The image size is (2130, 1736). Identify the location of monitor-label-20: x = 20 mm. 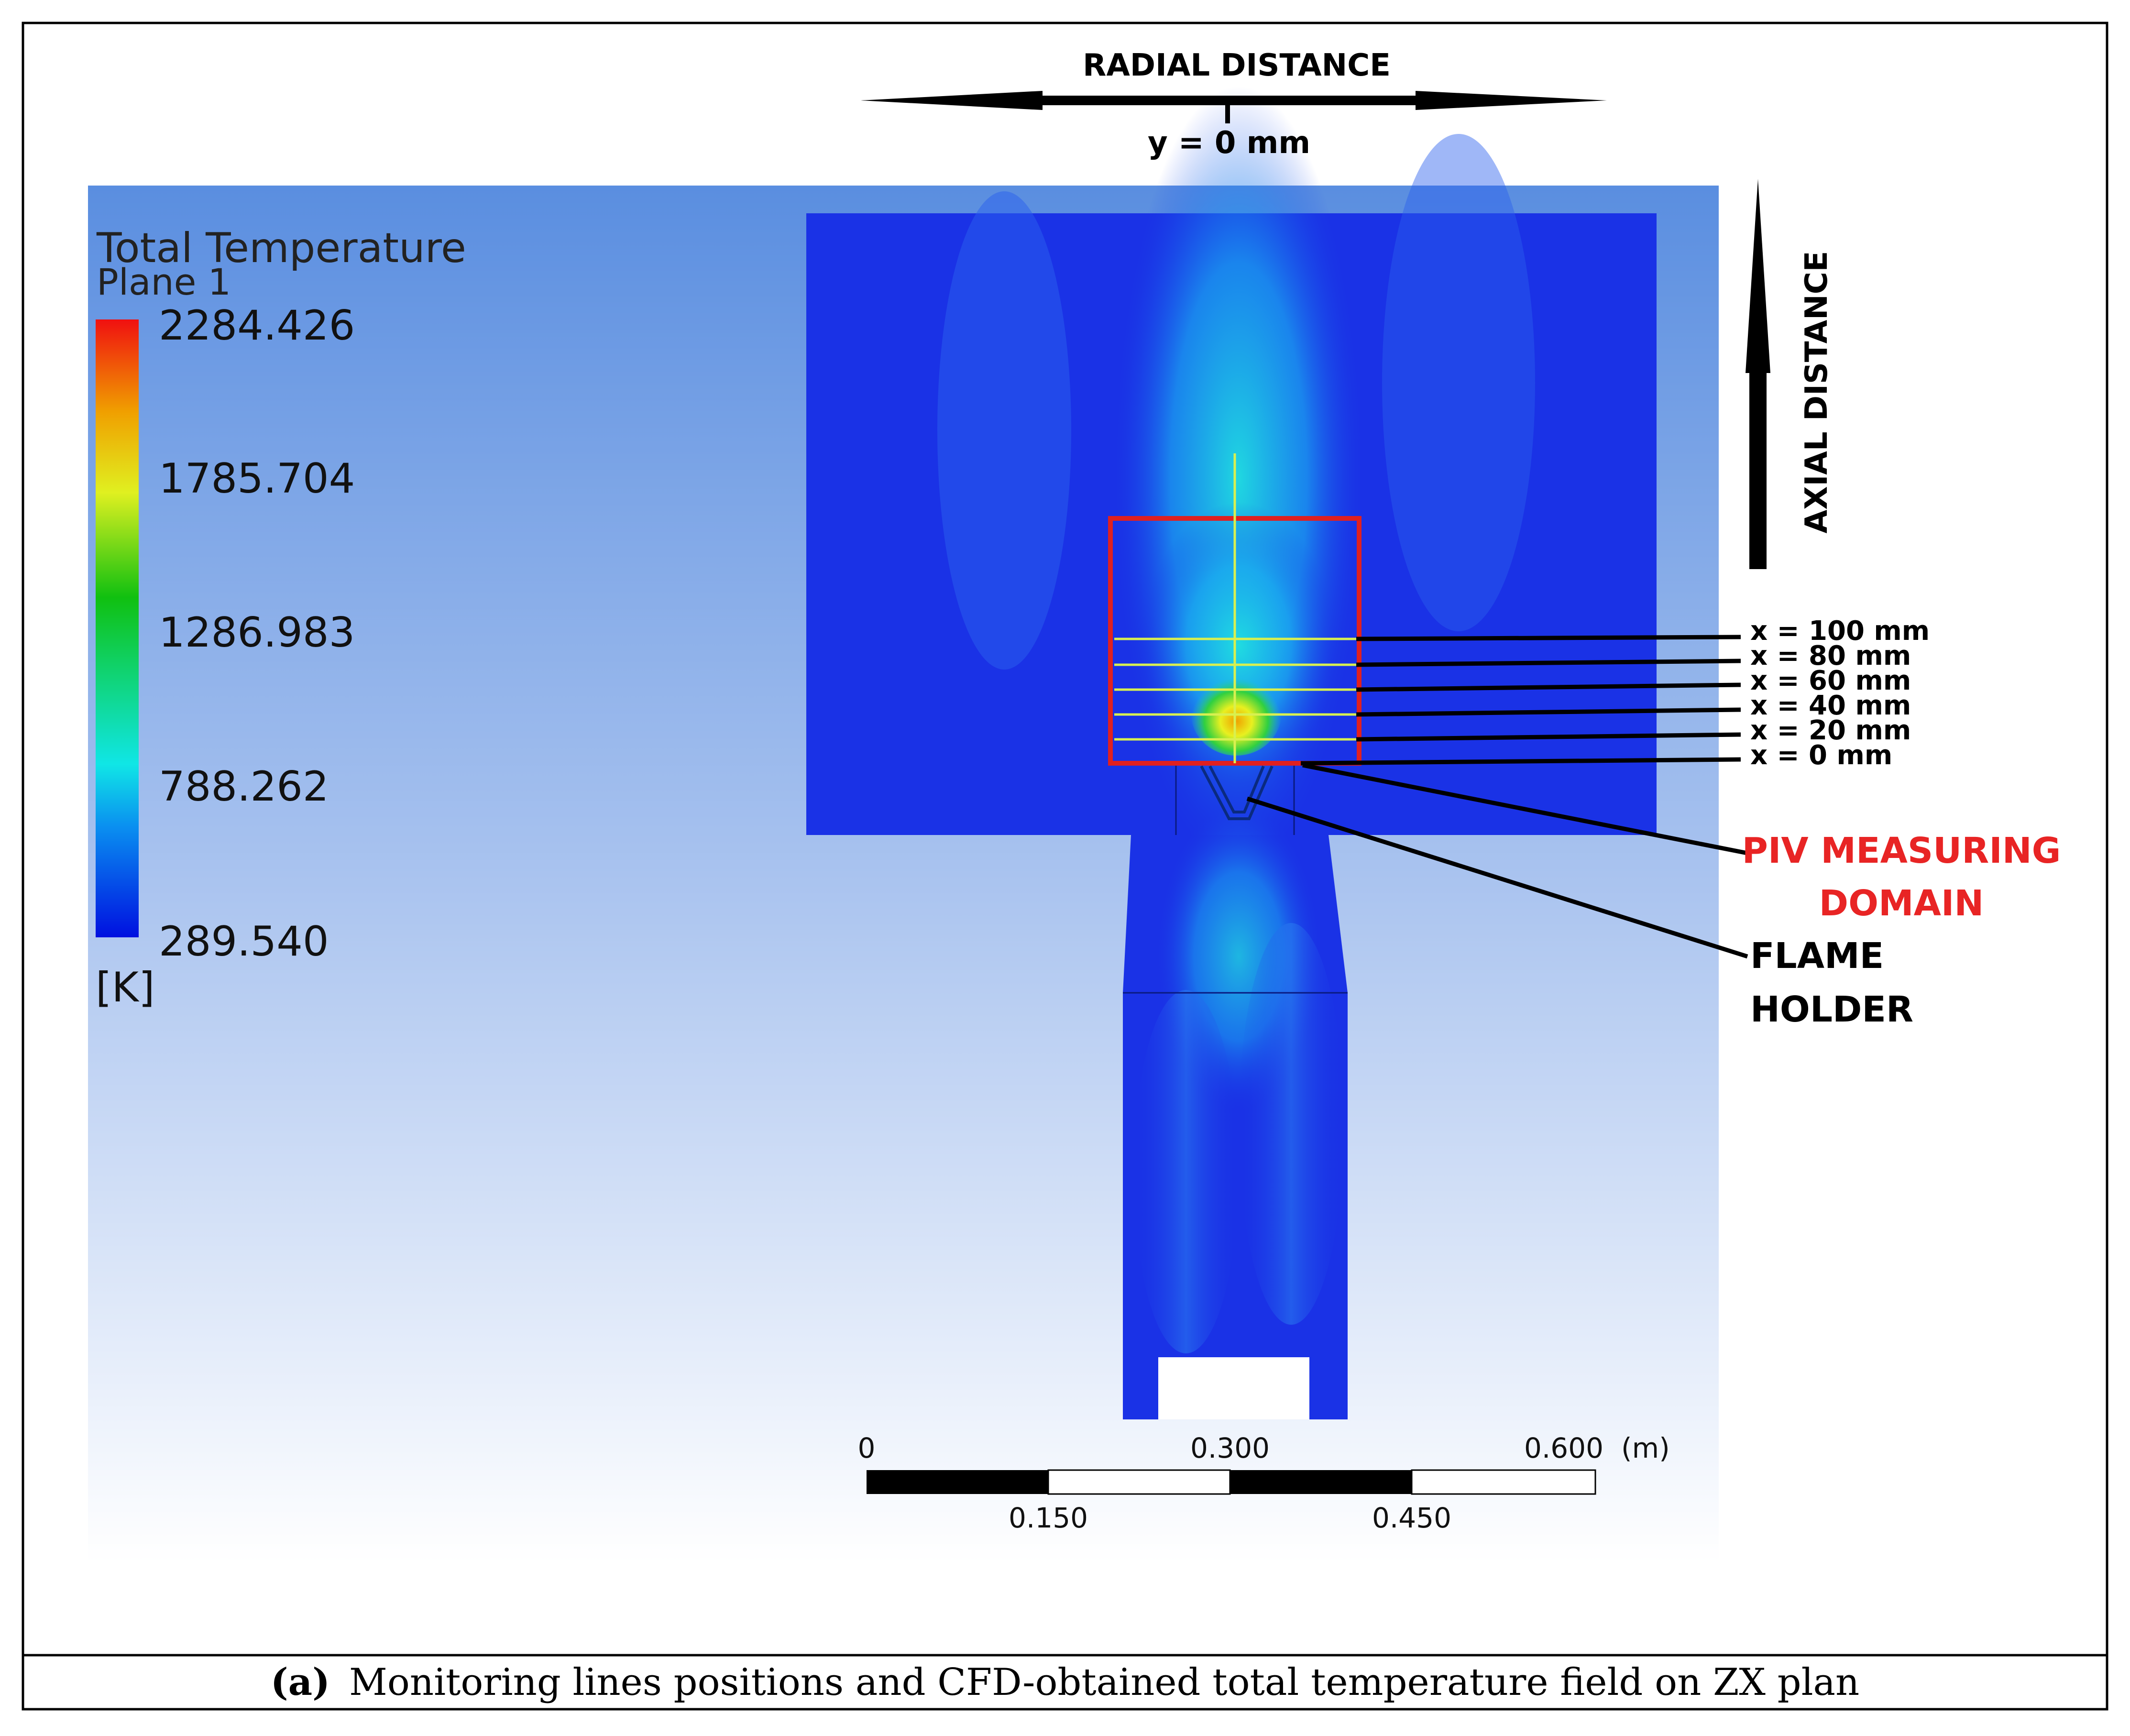
(1830, 730).